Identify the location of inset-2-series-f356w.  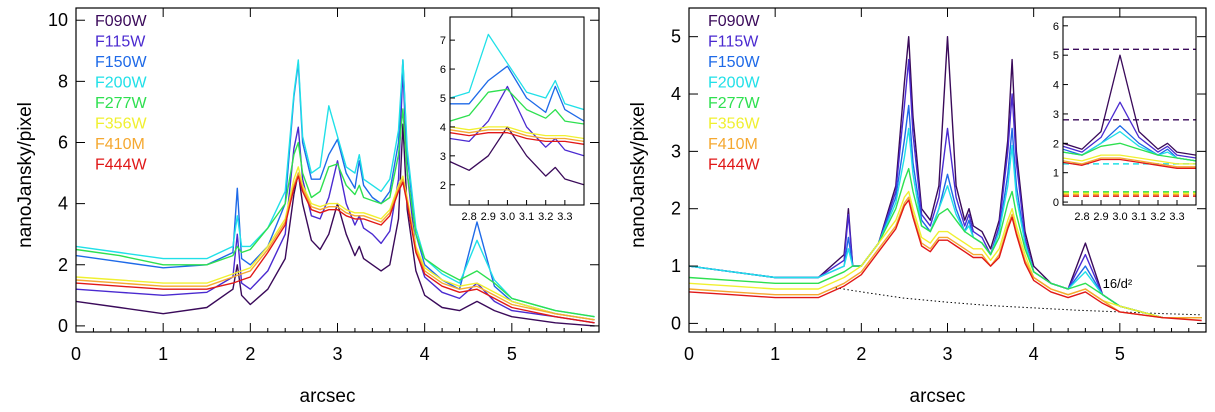
(1129, 159).